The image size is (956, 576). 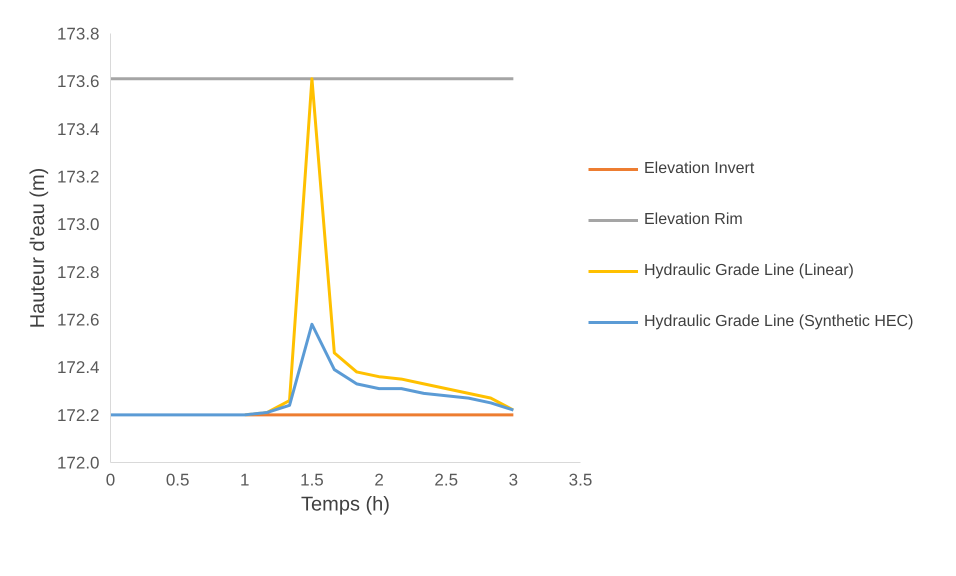 What do you see at coordinates (513, 480) in the screenshot?
I see `x-tick-label: 3` at bounding box center [513, 480].